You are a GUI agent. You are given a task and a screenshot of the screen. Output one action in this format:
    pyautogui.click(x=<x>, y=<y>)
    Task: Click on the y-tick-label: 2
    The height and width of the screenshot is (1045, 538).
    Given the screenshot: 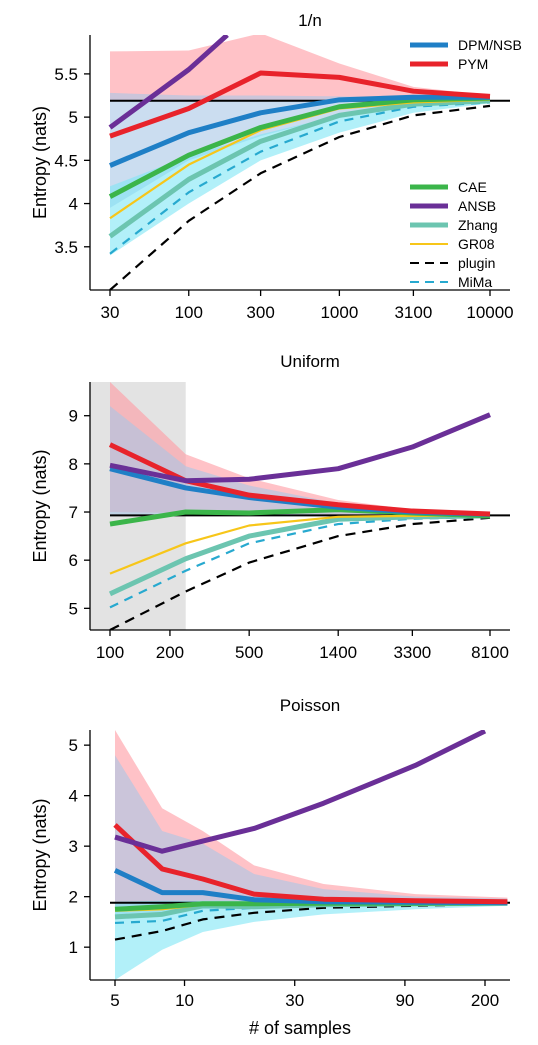 What is the action you would take?
    pyautogui.click(x=73, y=897)
    